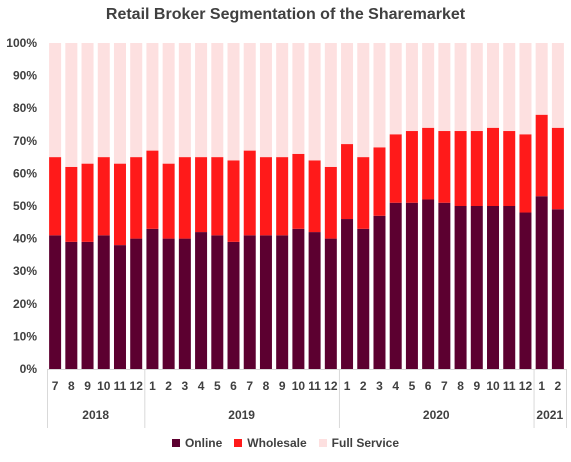  I want to click on legend-item: Wholesale, so click(270, 443).